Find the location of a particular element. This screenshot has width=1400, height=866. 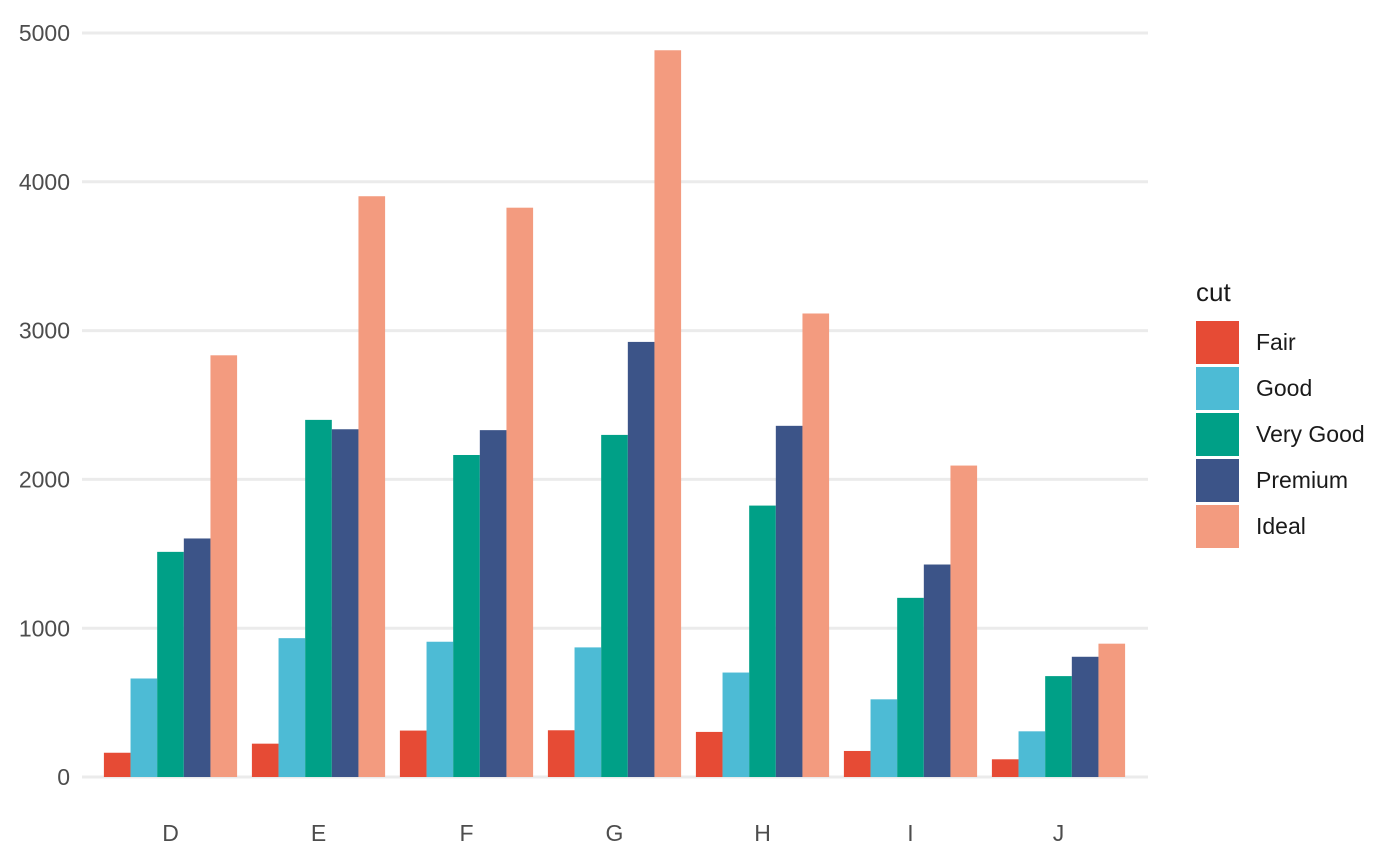

y-tick-label: 2000 is located at coordinates (44, 479).